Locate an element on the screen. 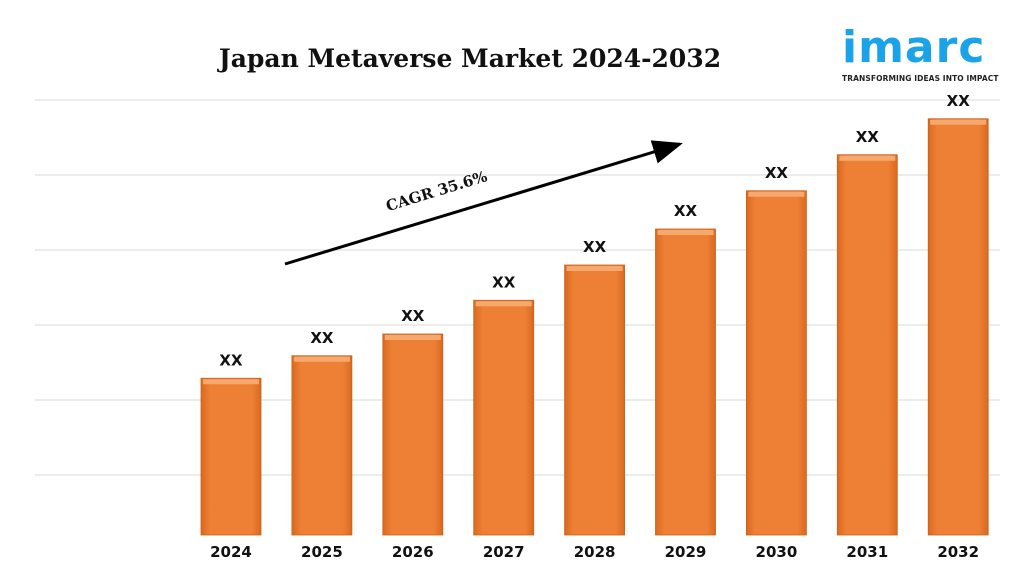 This screenshot has width=1024, height=576. bar-2032 is located at coordinates (958, 327).